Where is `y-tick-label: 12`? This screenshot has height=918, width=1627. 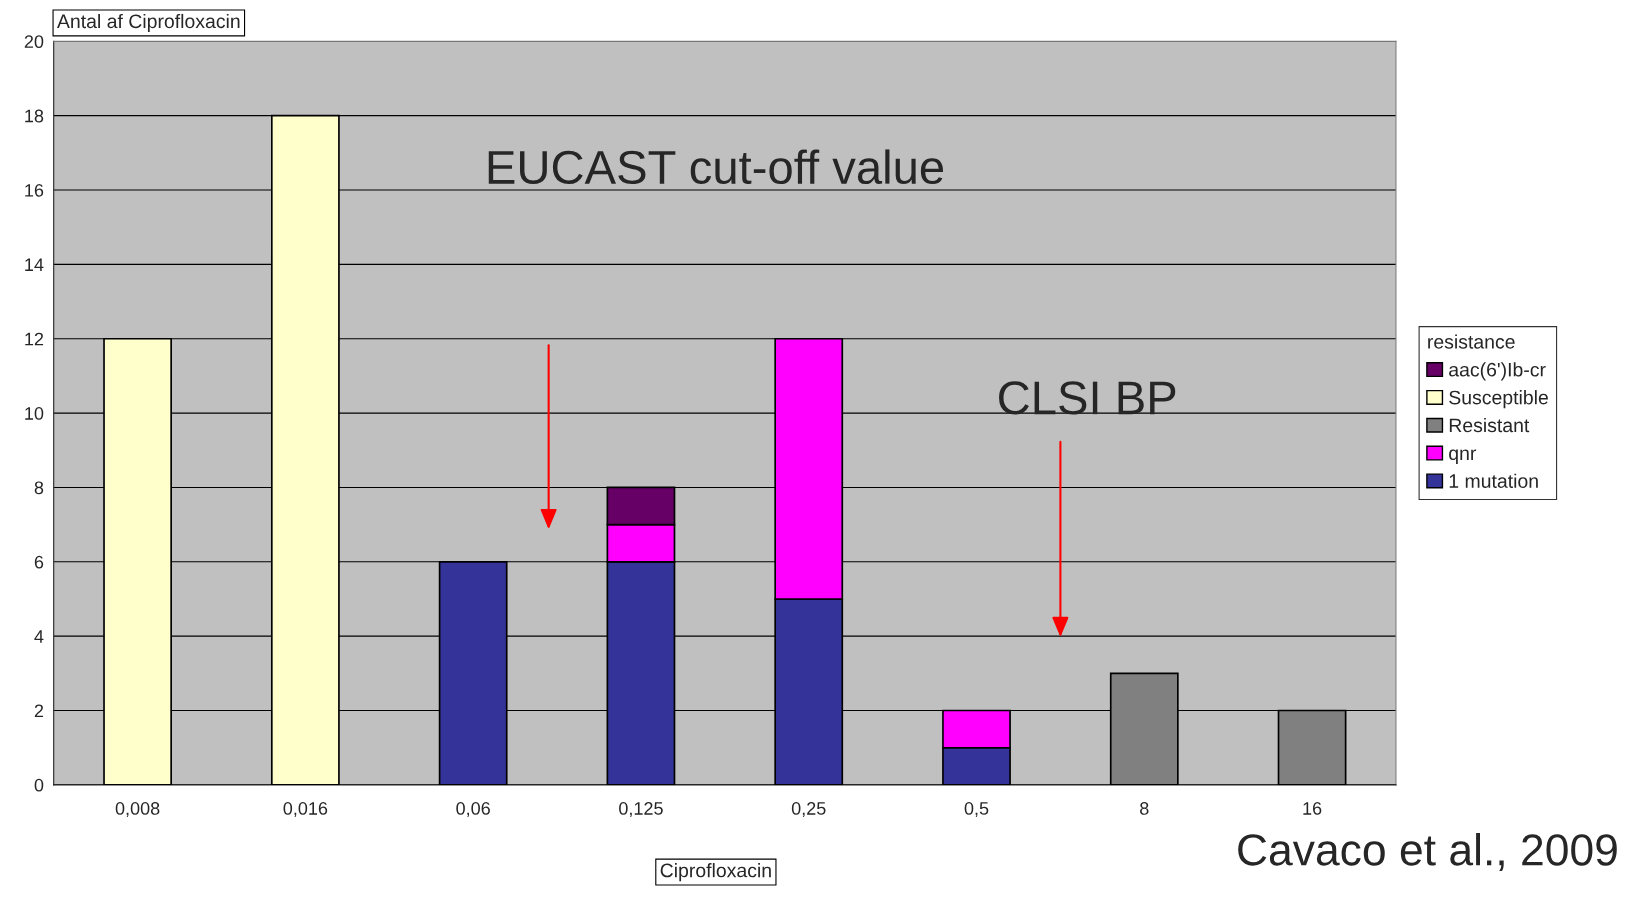 y-tick-label: 12 is located at coordinates (34, 339).